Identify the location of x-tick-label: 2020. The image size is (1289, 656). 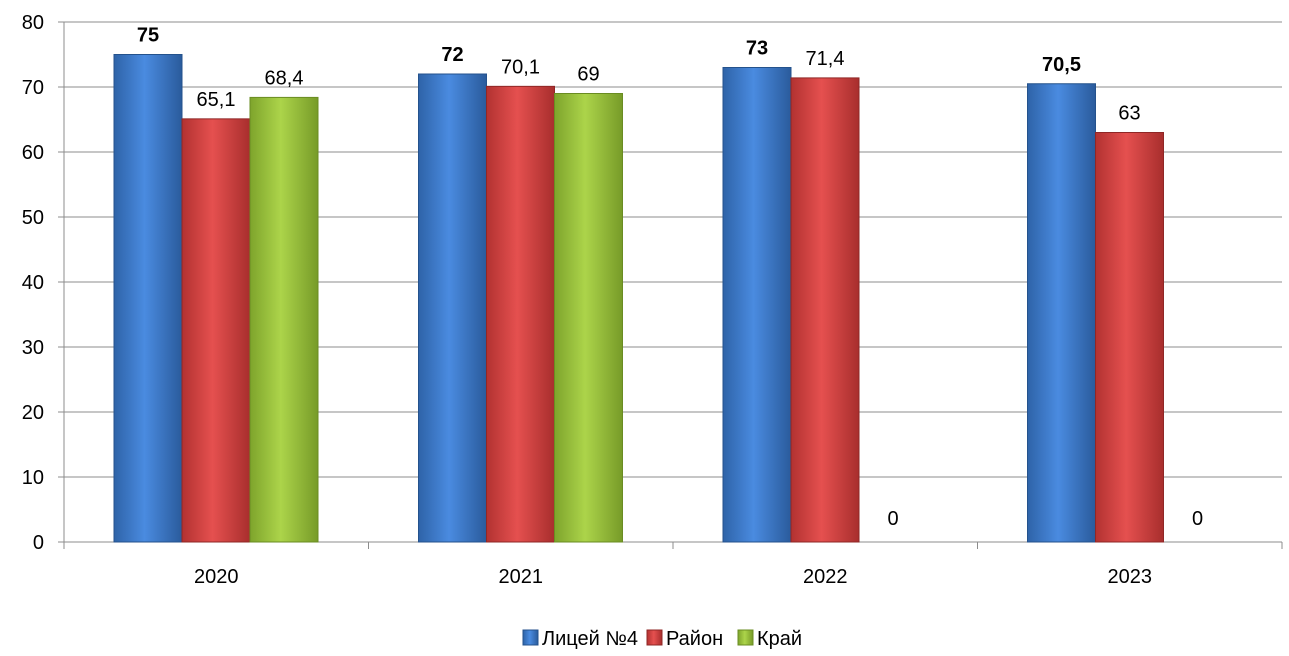
(216, 577).